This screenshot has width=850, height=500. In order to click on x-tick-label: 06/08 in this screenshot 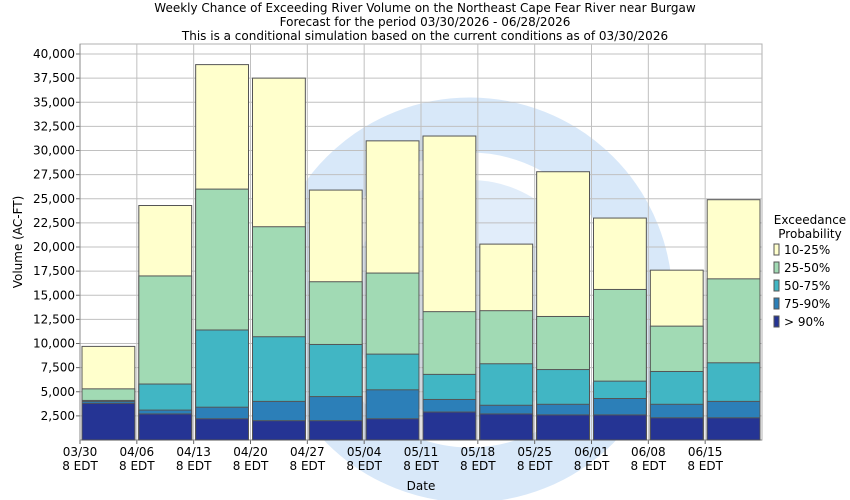, I will do `click(648, 452)`.